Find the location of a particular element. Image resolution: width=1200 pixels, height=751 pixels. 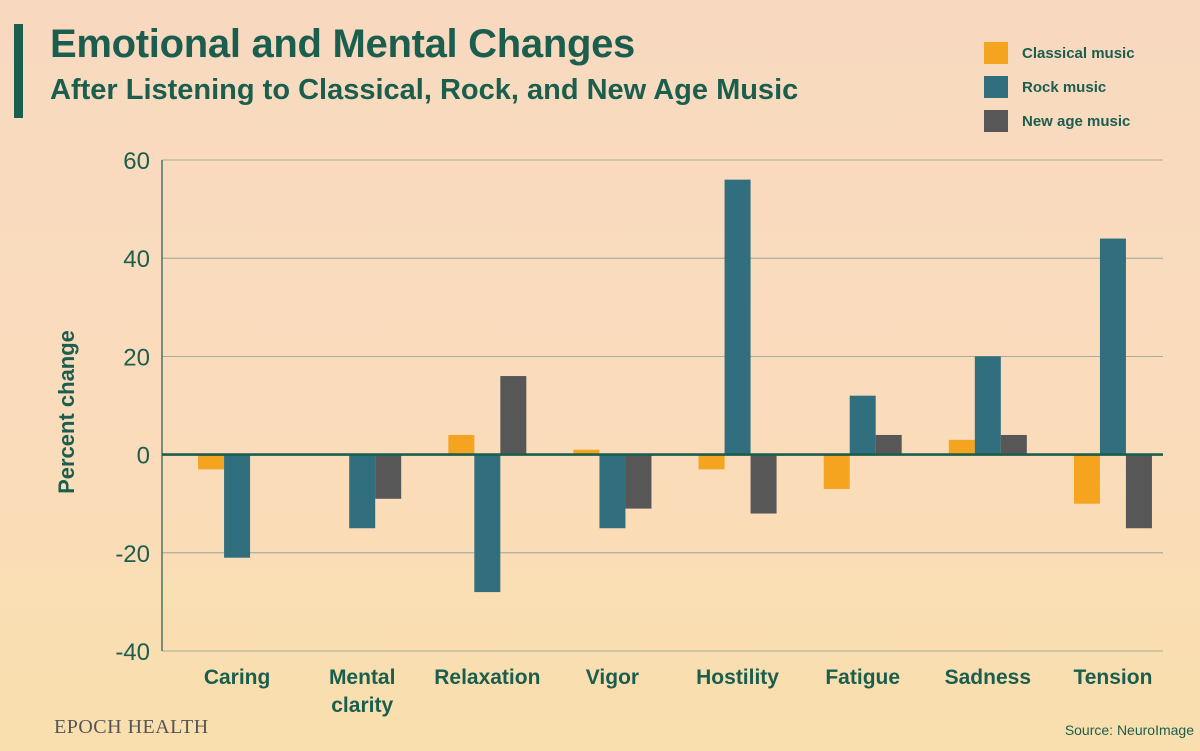

category-label: Vigor is located at coordinates (612, 677).